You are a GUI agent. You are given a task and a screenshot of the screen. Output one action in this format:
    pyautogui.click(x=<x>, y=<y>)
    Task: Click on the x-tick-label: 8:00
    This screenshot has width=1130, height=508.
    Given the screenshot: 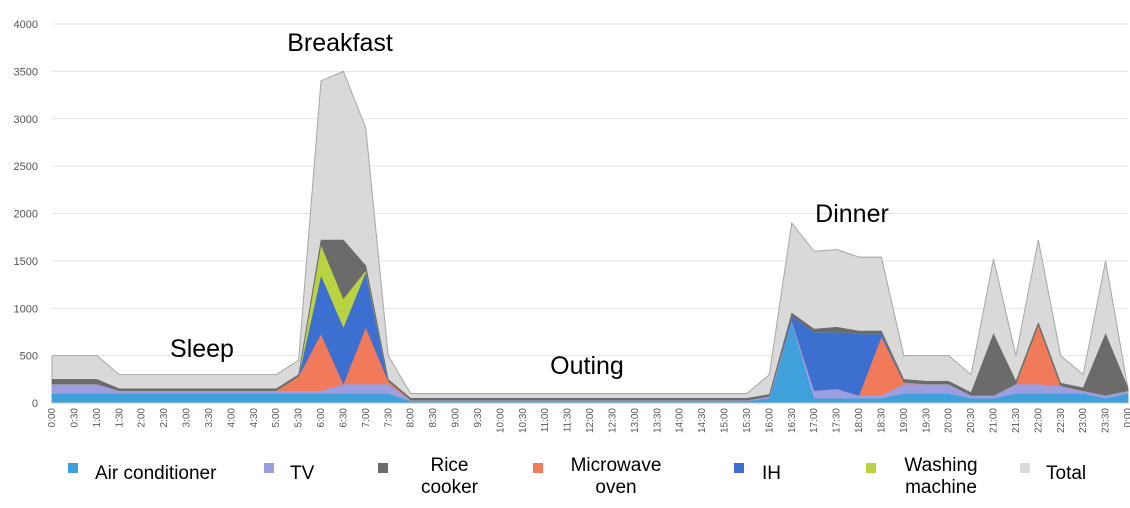 What is the action you would take?
    pyautogui.click(x=411, y=418)
    